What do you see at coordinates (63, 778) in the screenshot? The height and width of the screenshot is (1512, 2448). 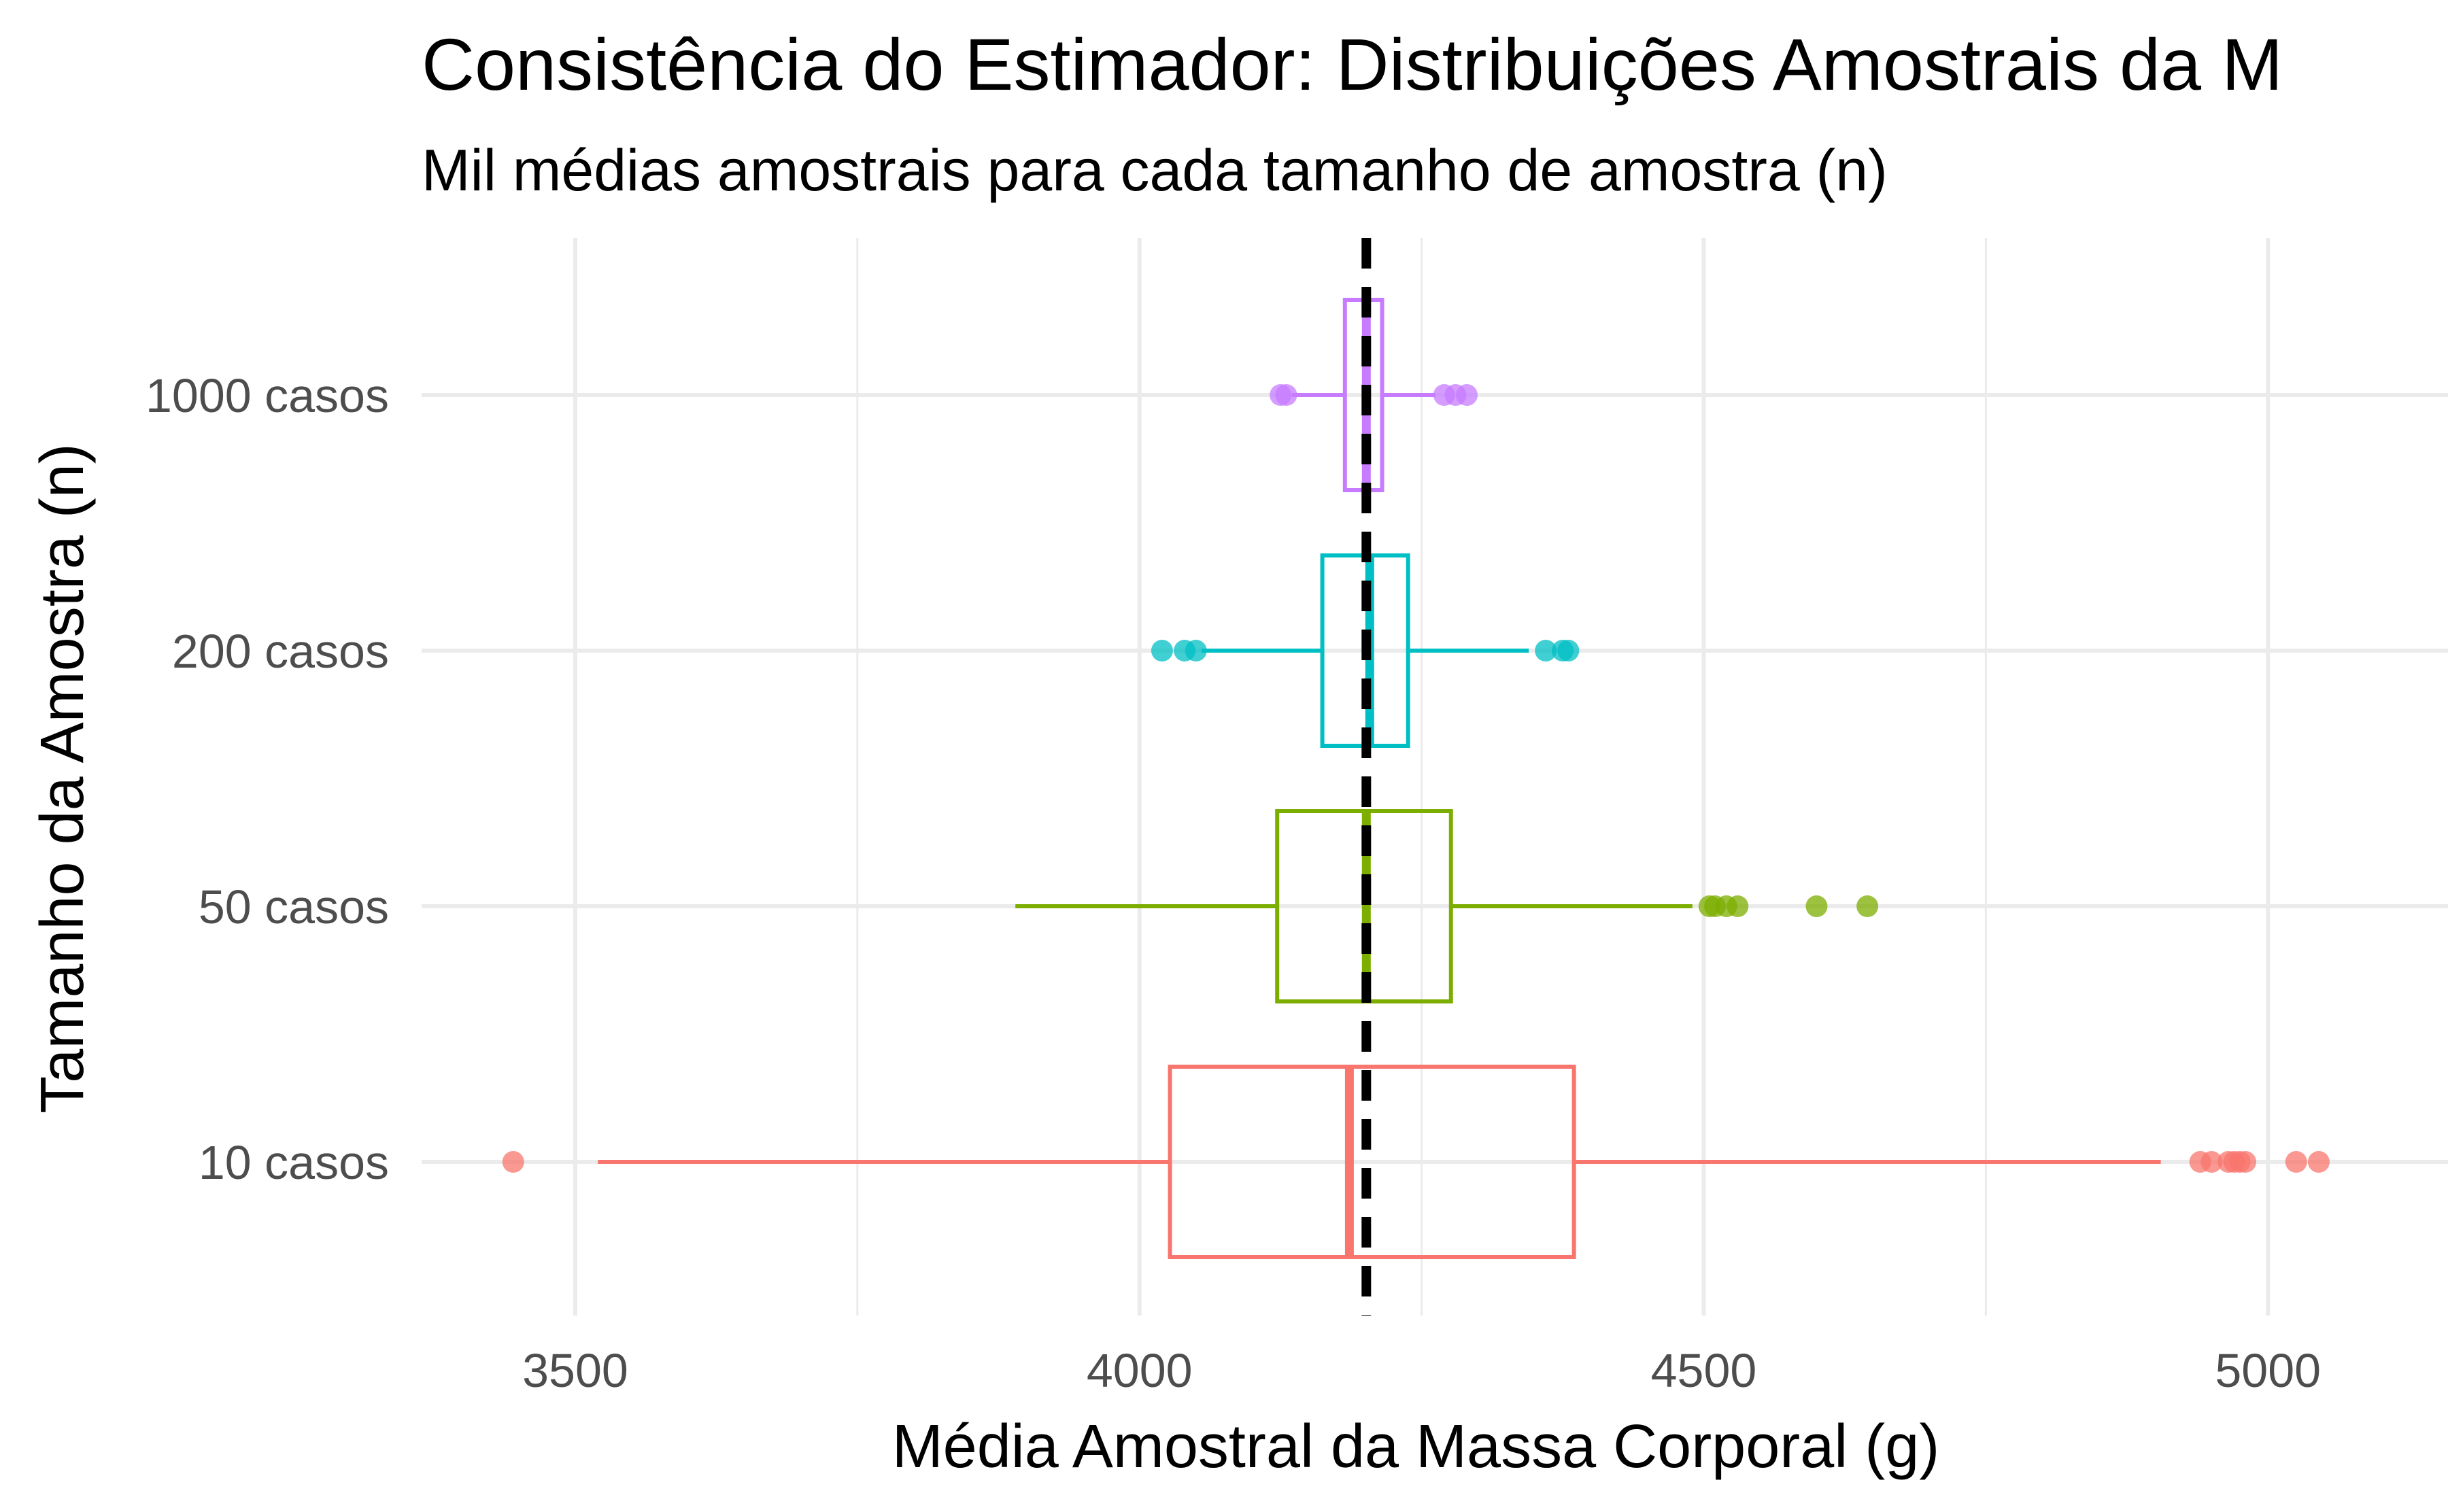 I see `y-axis-title: Tamanho da Amostra (n)` at bounding box center [63, 778].